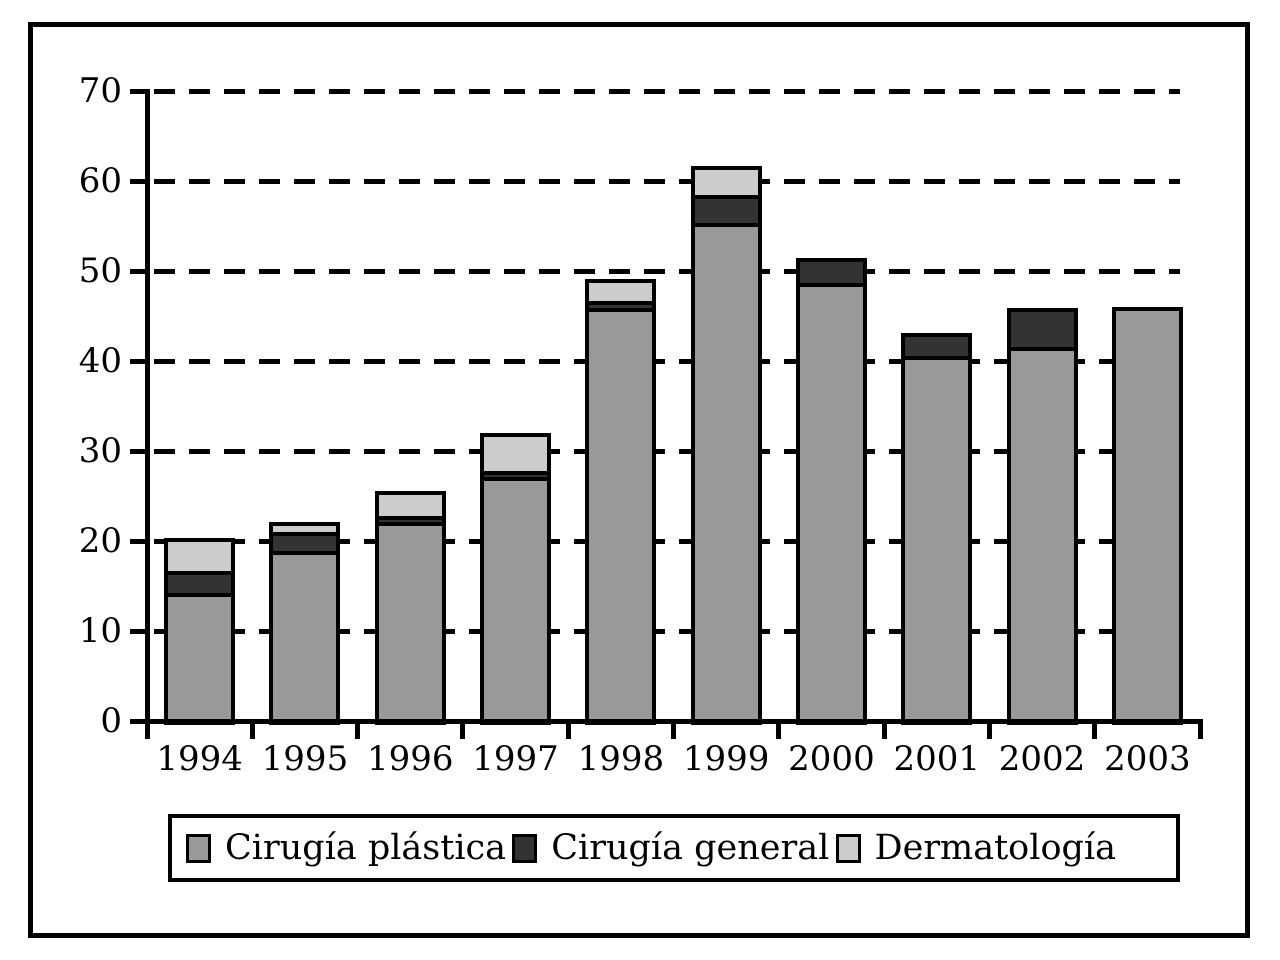 This screenshot has width=1280, height=960. I want to click on legend-swatch-cirugia-plastica, so click(198, 848).